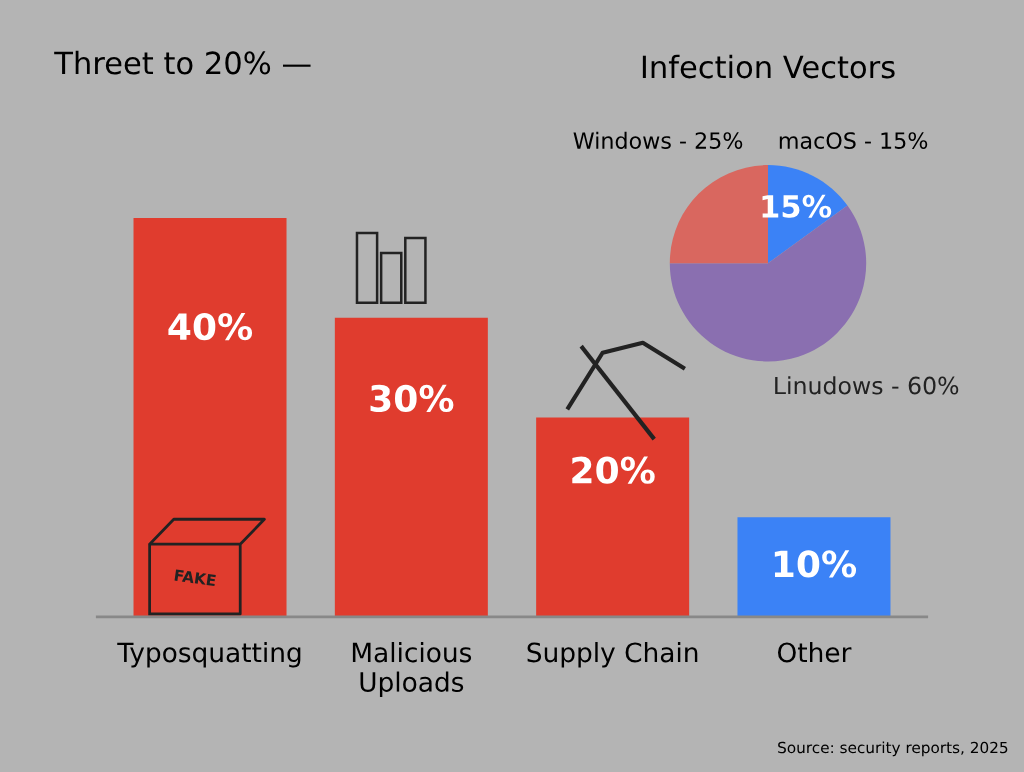 The width and height of the screenshot is (1024, 772). Describe the element at coordinates (209, 654) in the screenshot. I see `x-tick-label: Typosquatting` at that location.